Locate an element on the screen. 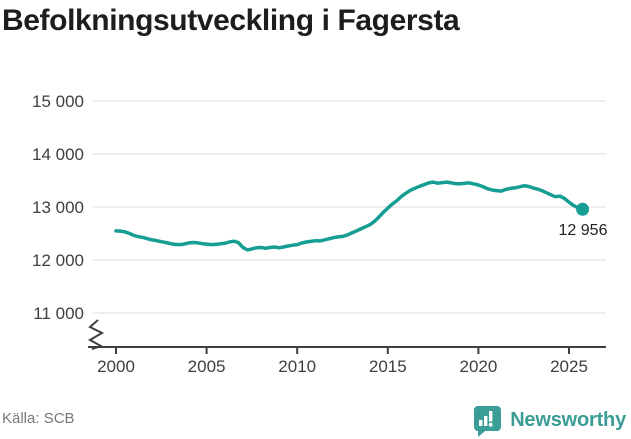  source-note: Källa: SCB is located at coordinates (38, 418).